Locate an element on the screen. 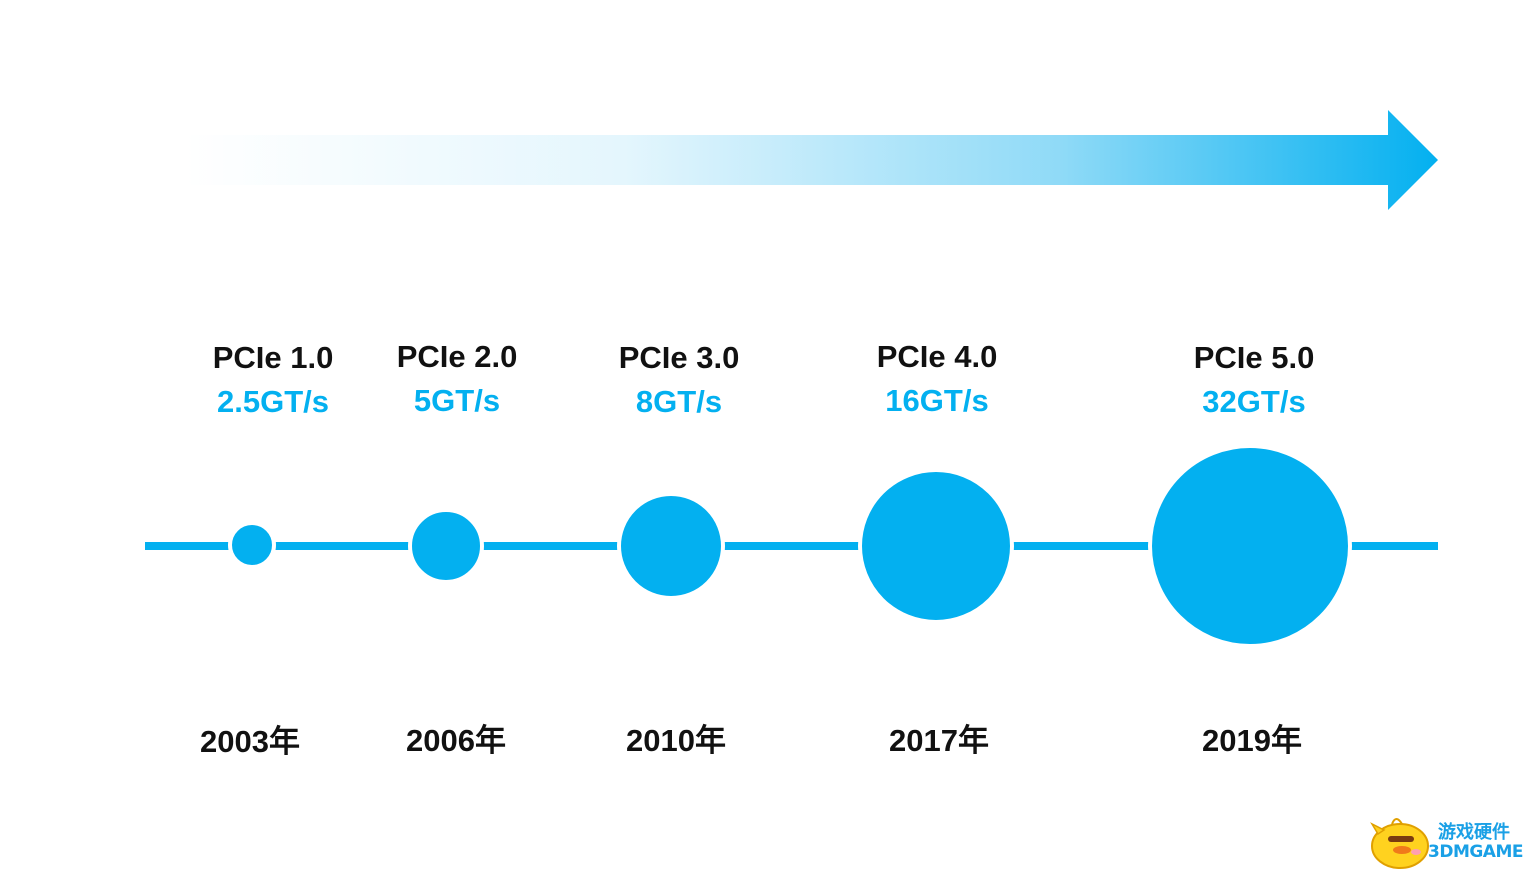 The width and height of the screenshot is (1533, 875). year-label-pcie1: 2003年 is located at coordinates (250, 741).